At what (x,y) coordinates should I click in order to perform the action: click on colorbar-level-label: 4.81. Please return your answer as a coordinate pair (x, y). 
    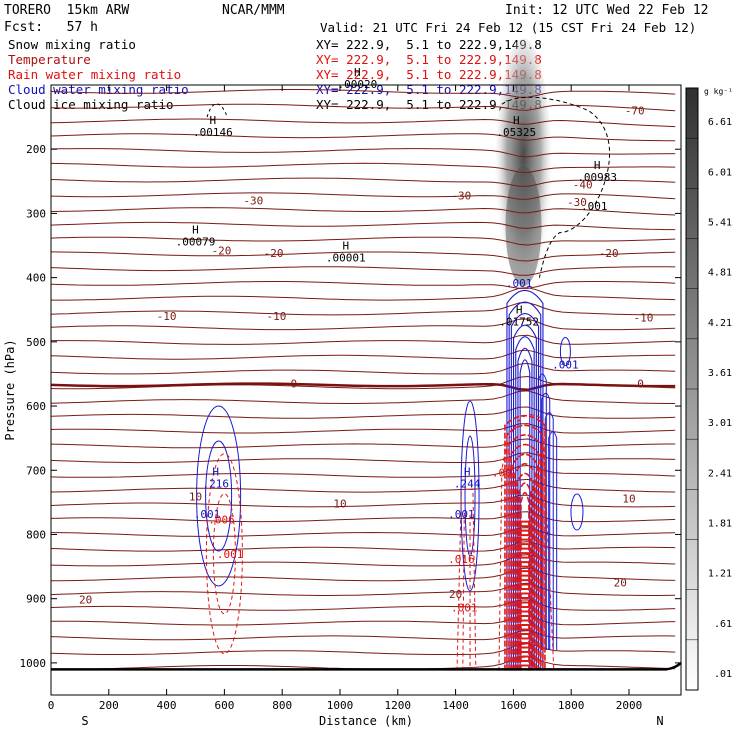
    Looking at the image, I should click on (720, 273).